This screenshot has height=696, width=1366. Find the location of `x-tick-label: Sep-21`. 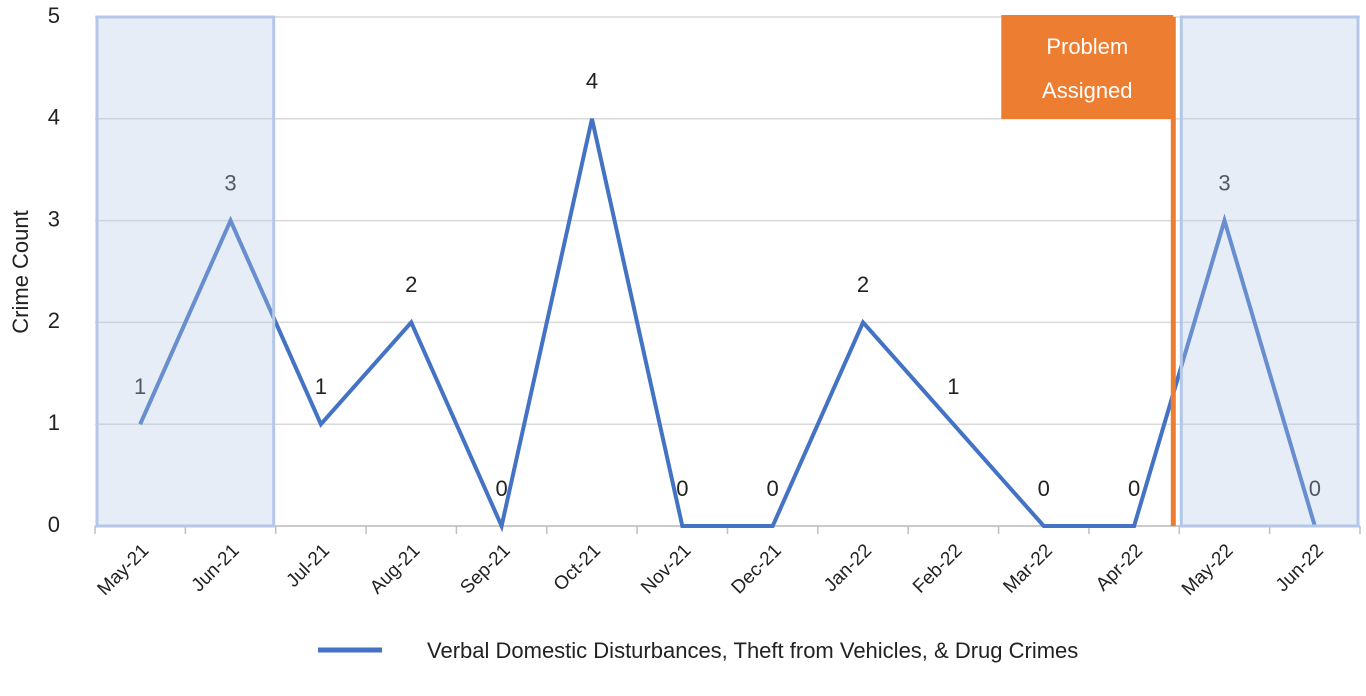

x-tick-label: Sep-21 is located at coordinates (486, 569).